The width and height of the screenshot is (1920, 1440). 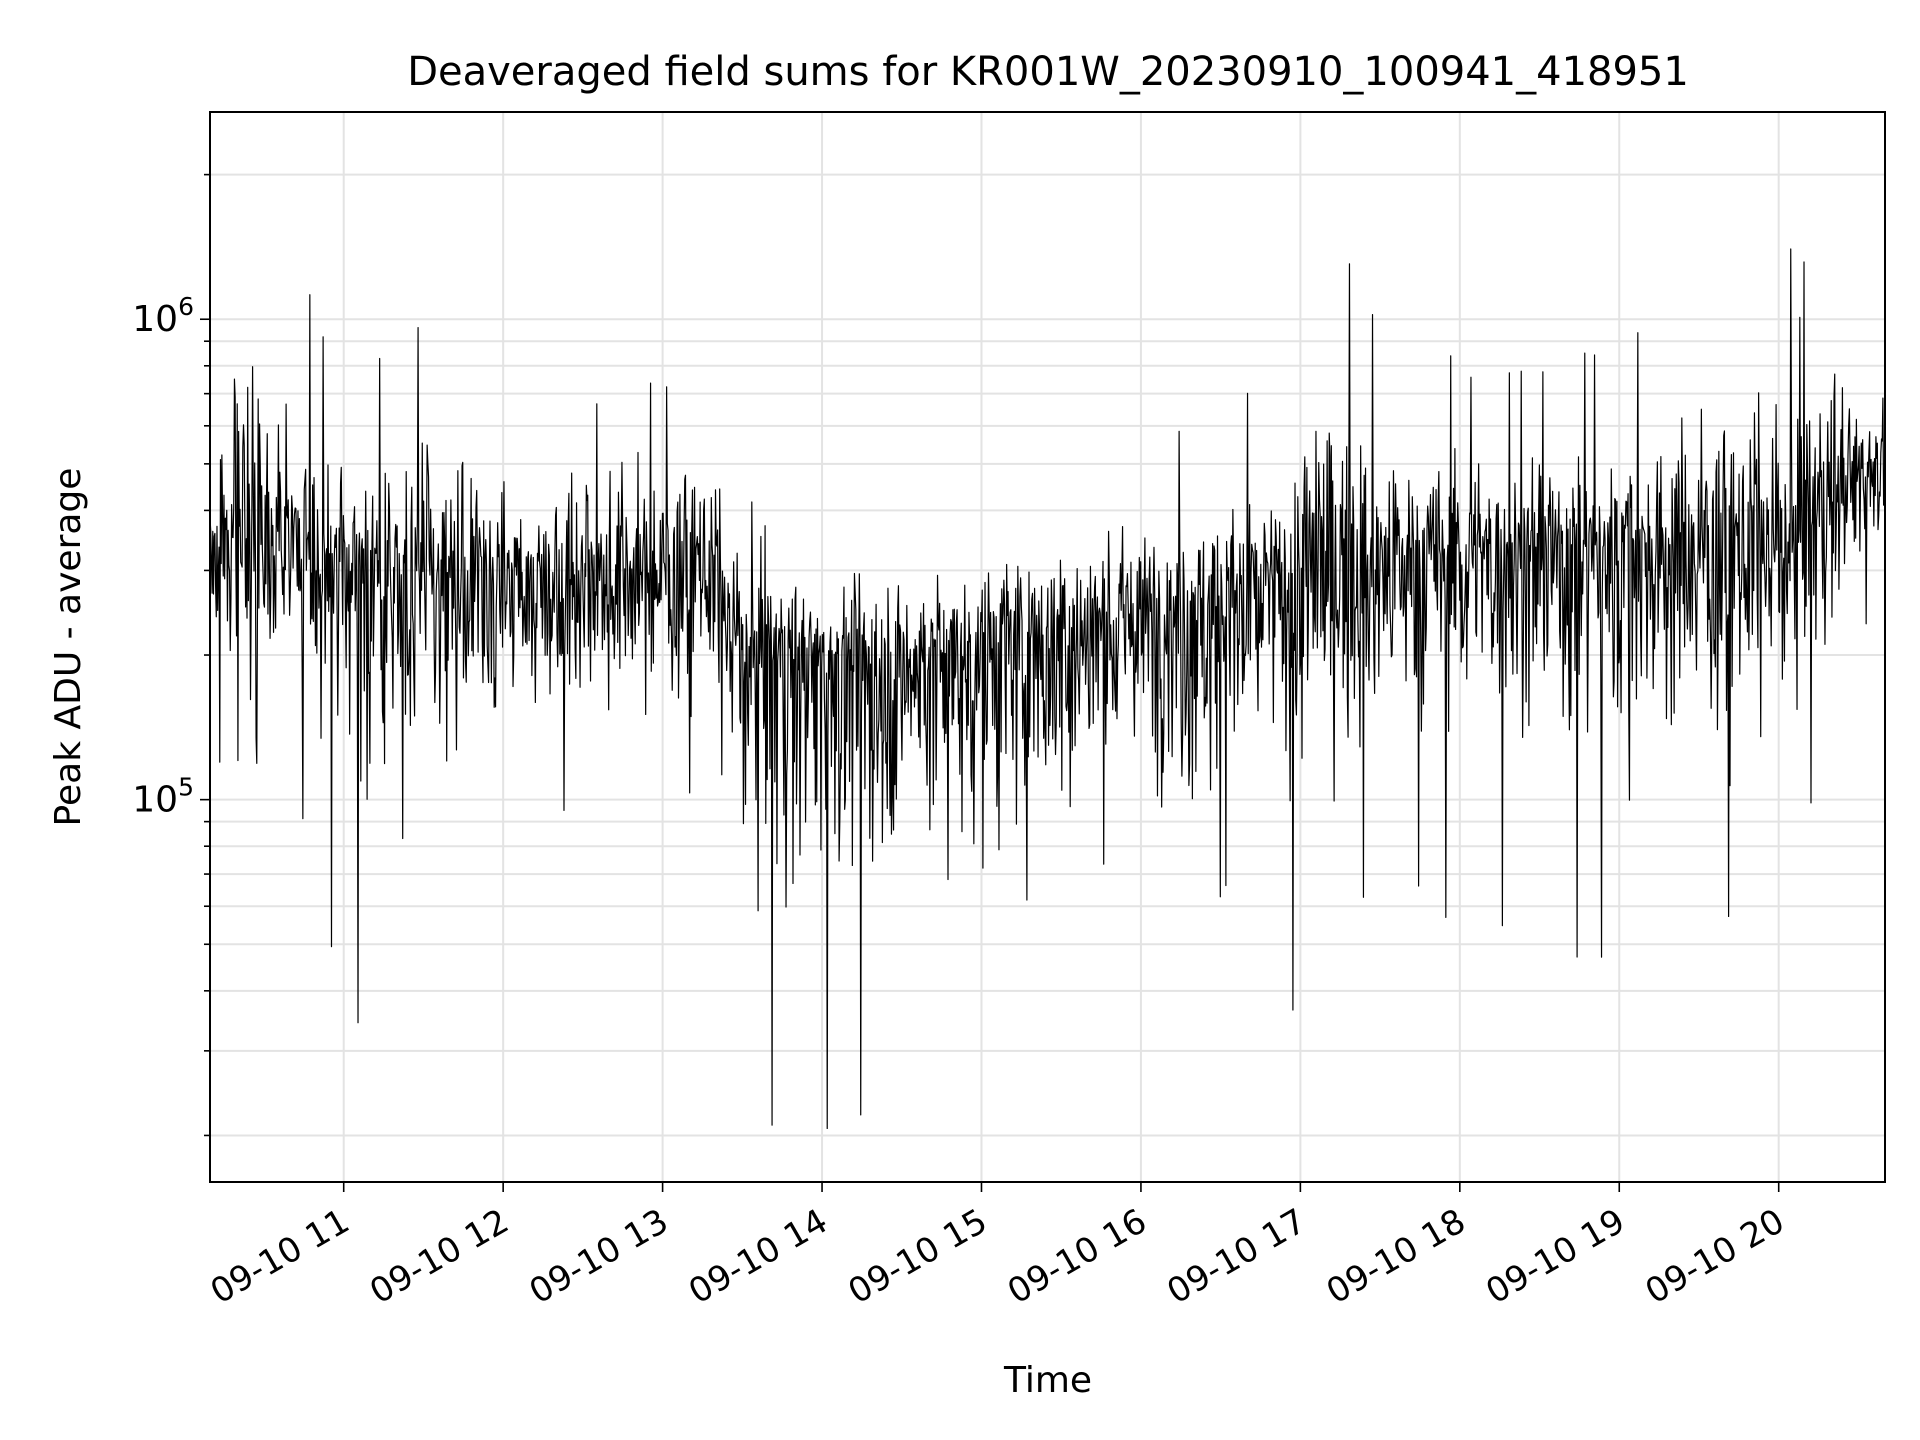 What do you see at coordinates (1047, 1380) in the screenshot?
I see `x-axis-label: Time` at bounding box center [1047, 1380].